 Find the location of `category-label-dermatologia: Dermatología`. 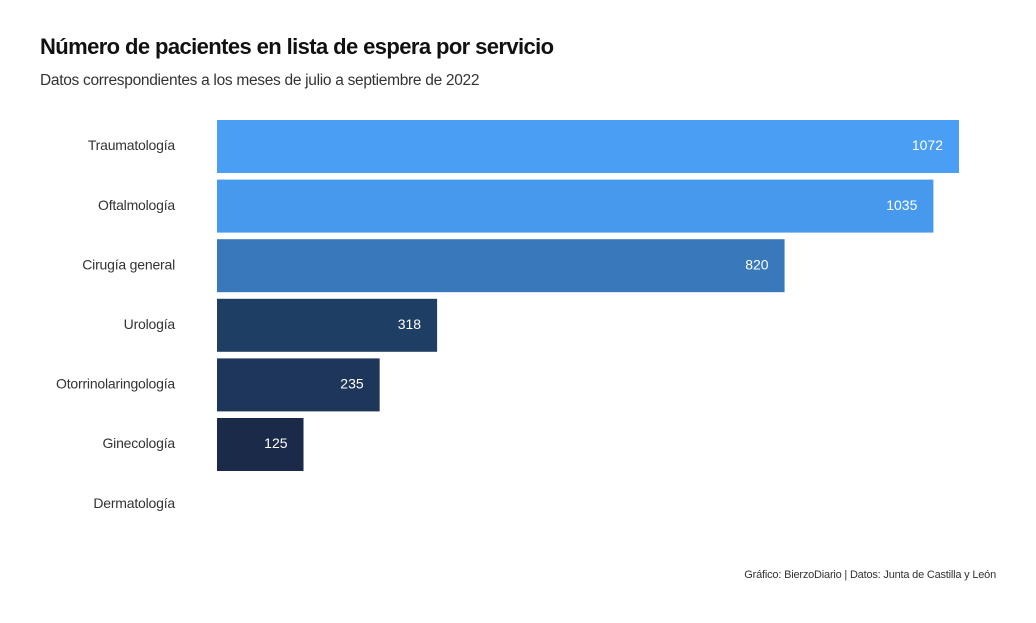

category-label-dermatologia: Dermatología is located at coordinates (134, 503).